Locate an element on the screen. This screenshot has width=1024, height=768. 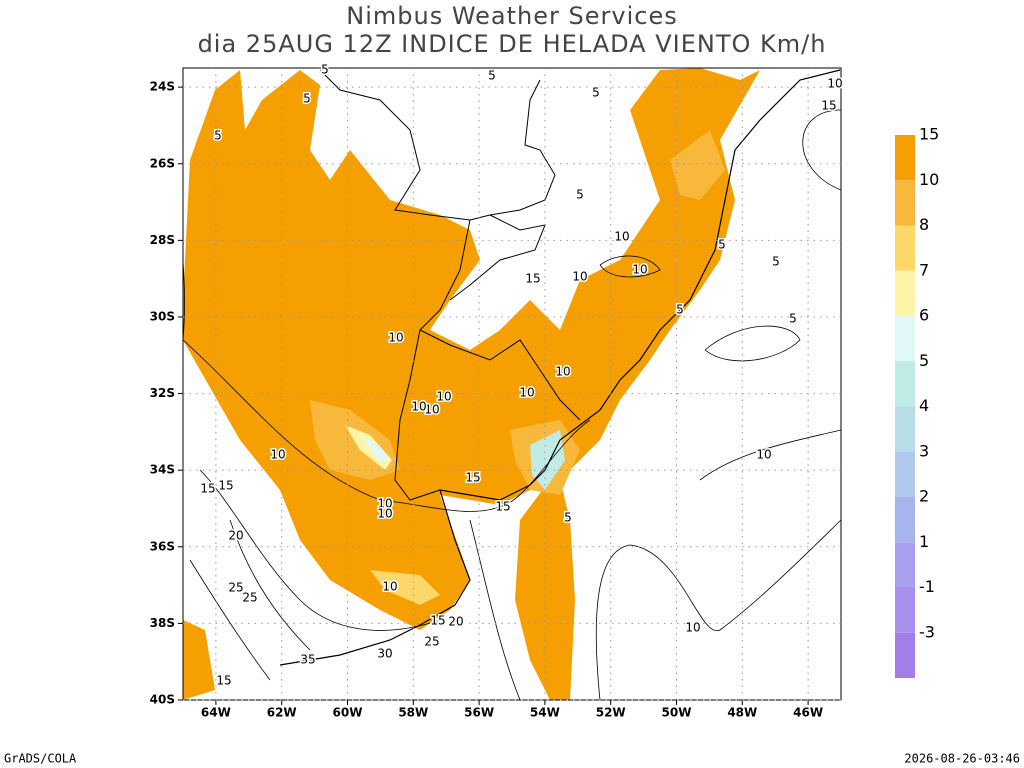
x-tick-label: 54W is located at coordinates (545, 713).